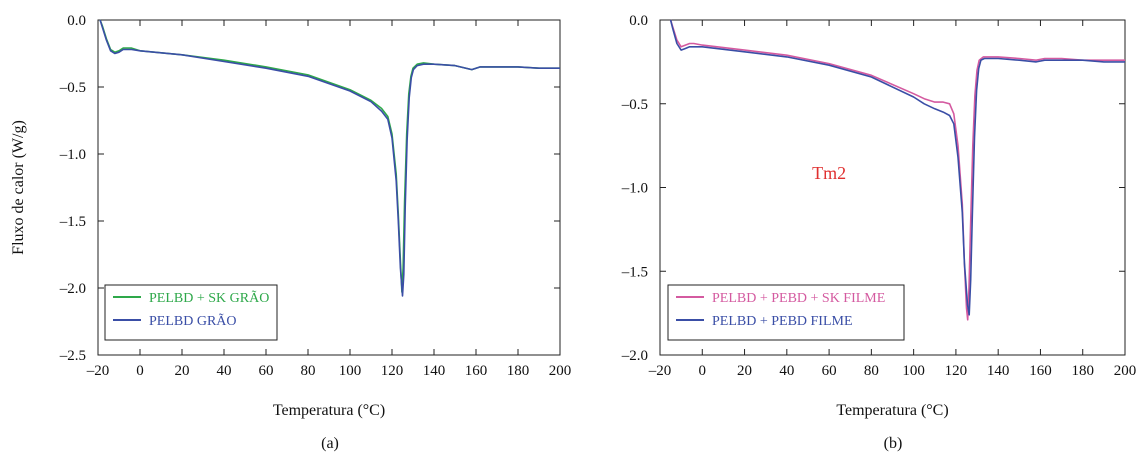 The height and width of the screenshot is (455, 1142). I want to click on y-tick-label: –2.5, so click(72, 356).